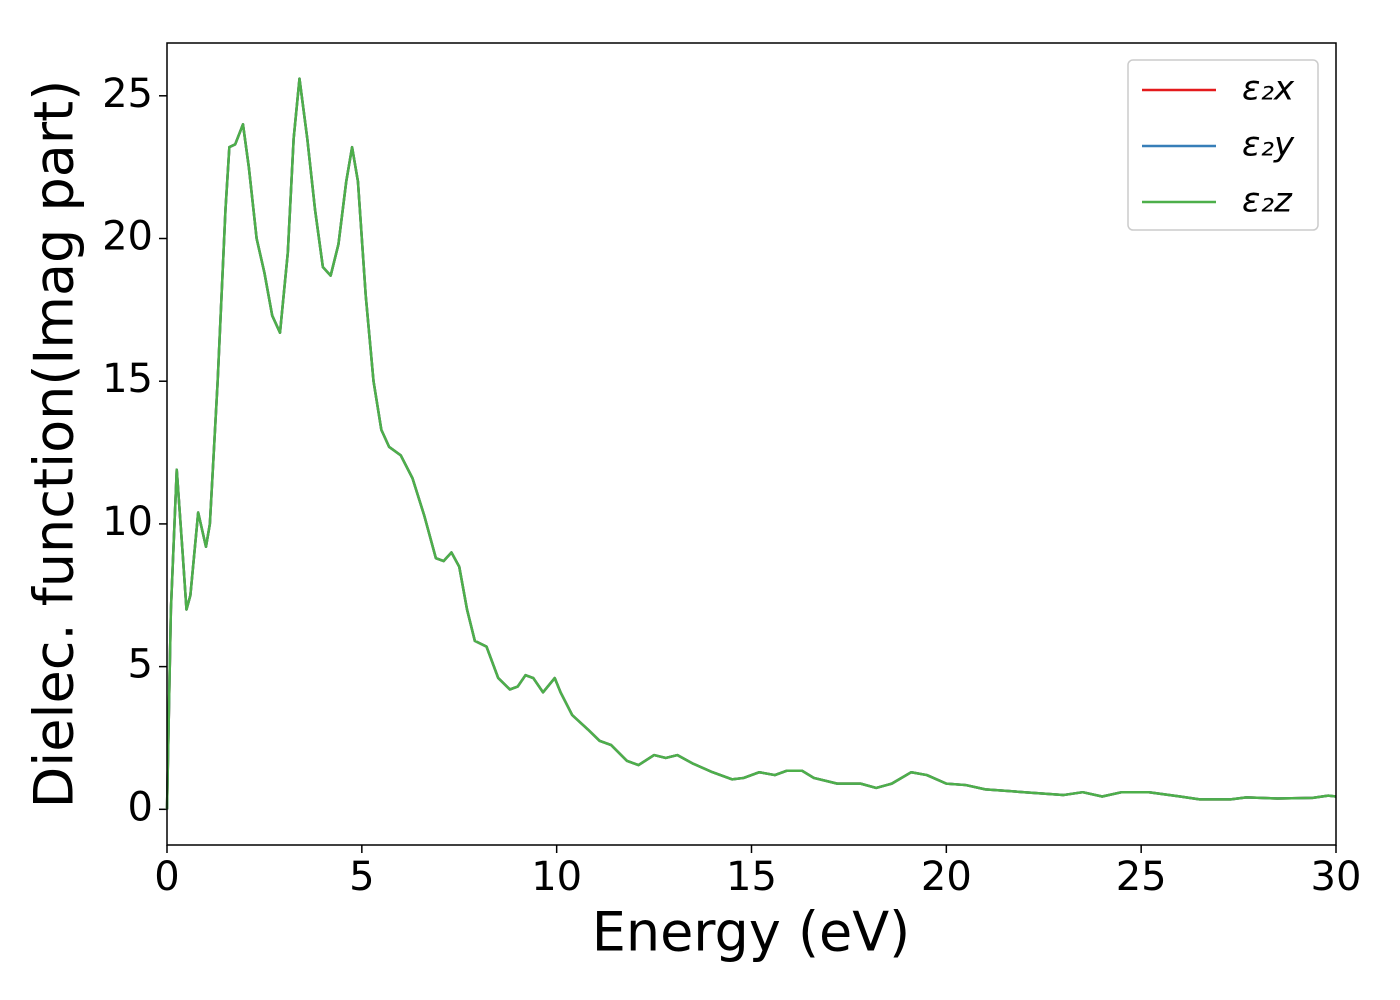 Image resolution: width=1400 pixels, height=1000 pixels. Describe the element at coordinates (361, 877) in the screenshot. I see `x-tick-label: 5` at that location.